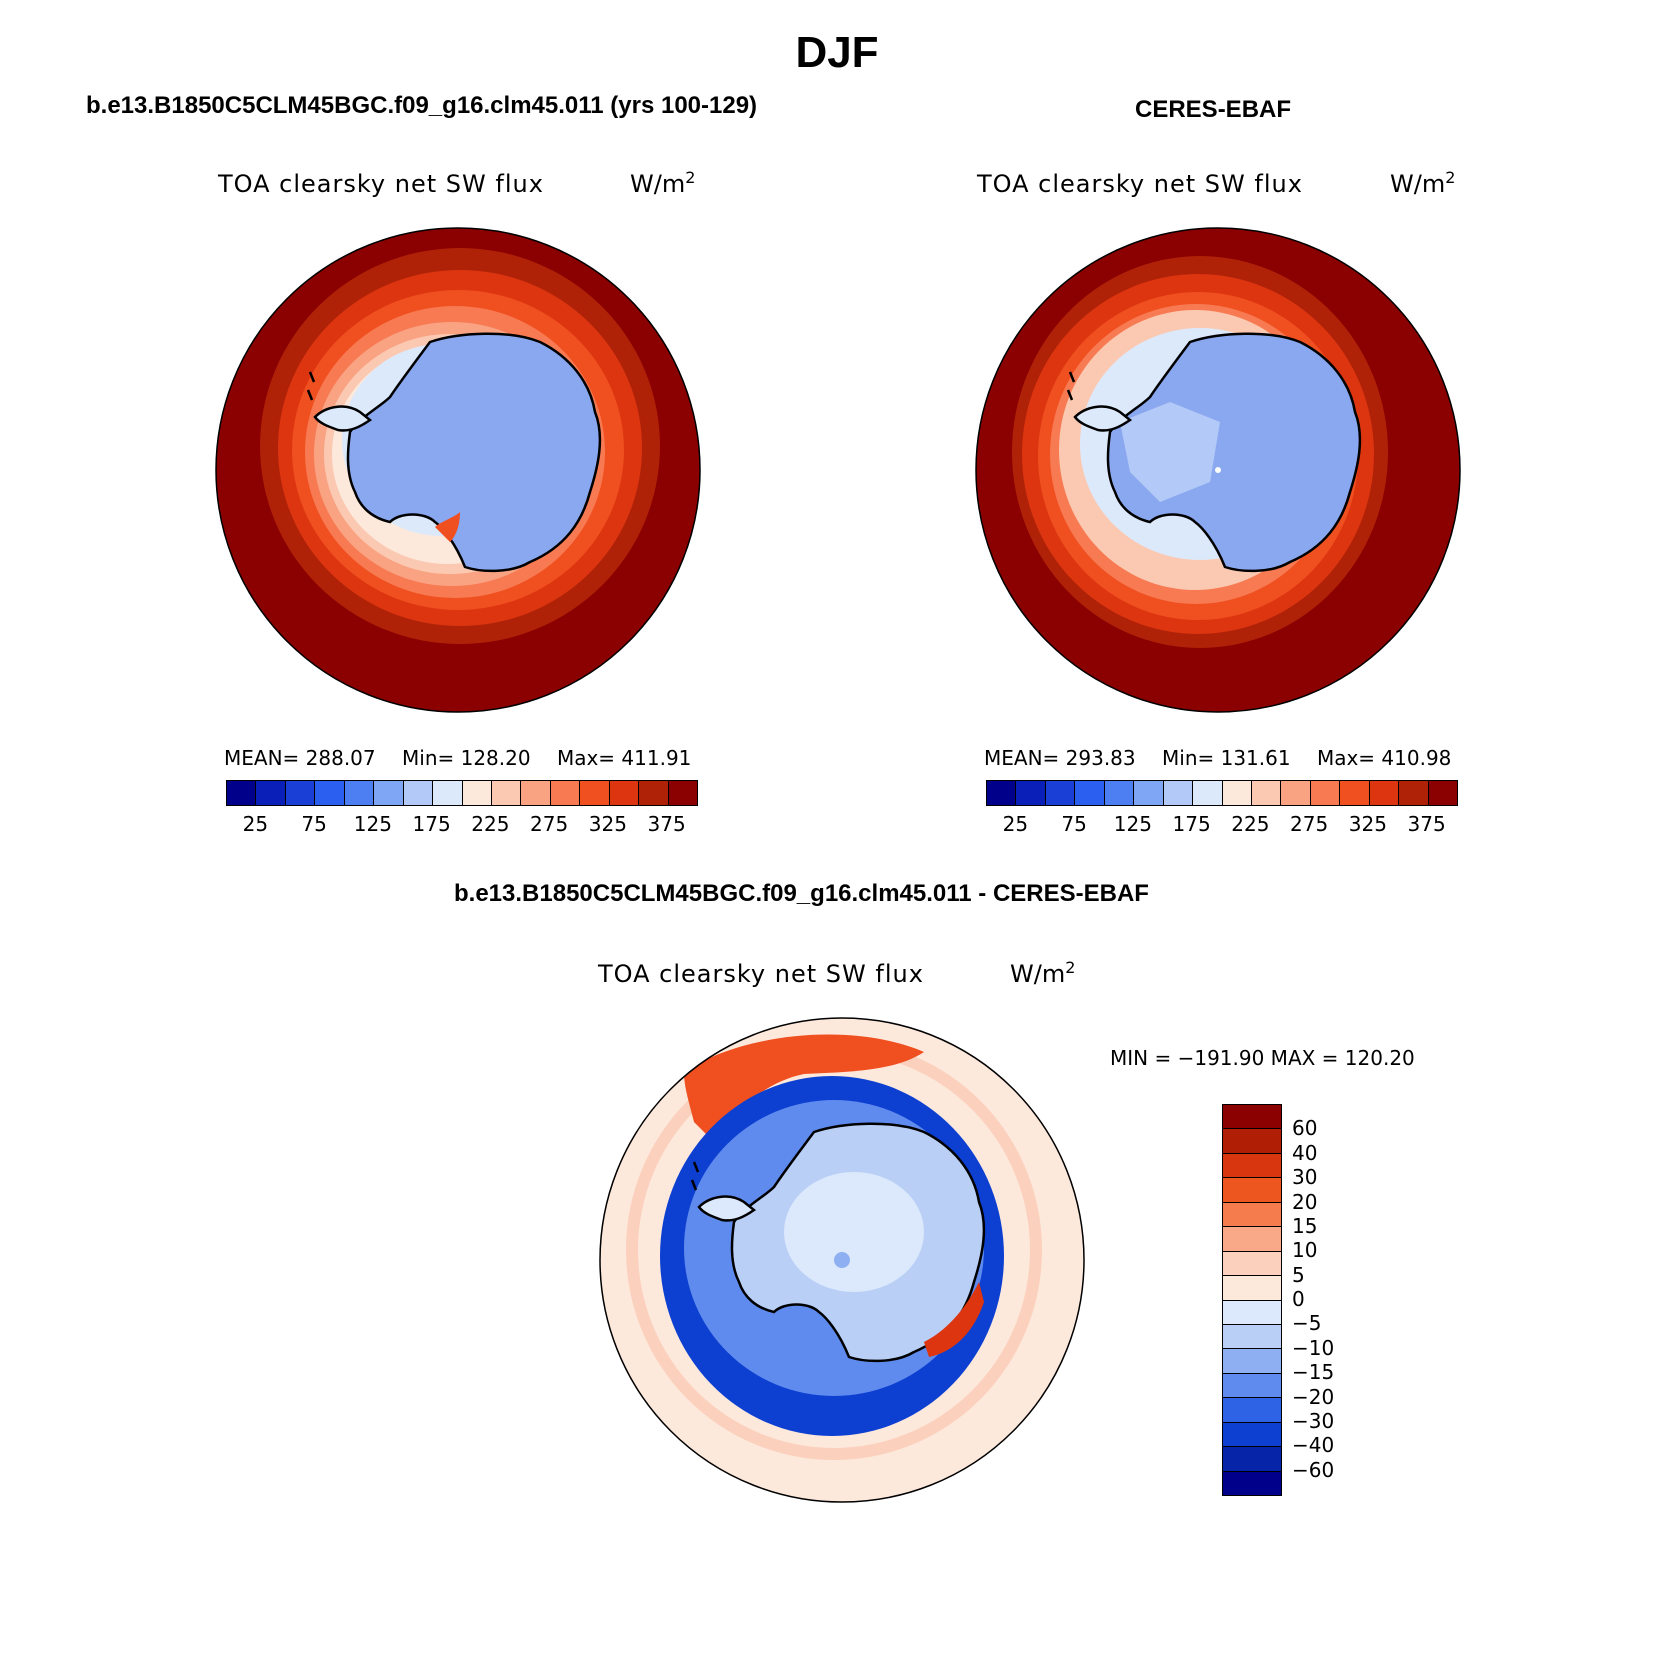  Describe the element at coordinates (761, 974) in the screenshot. I see `variable-label-diff: TOA clearsky net SW flux` at that location.